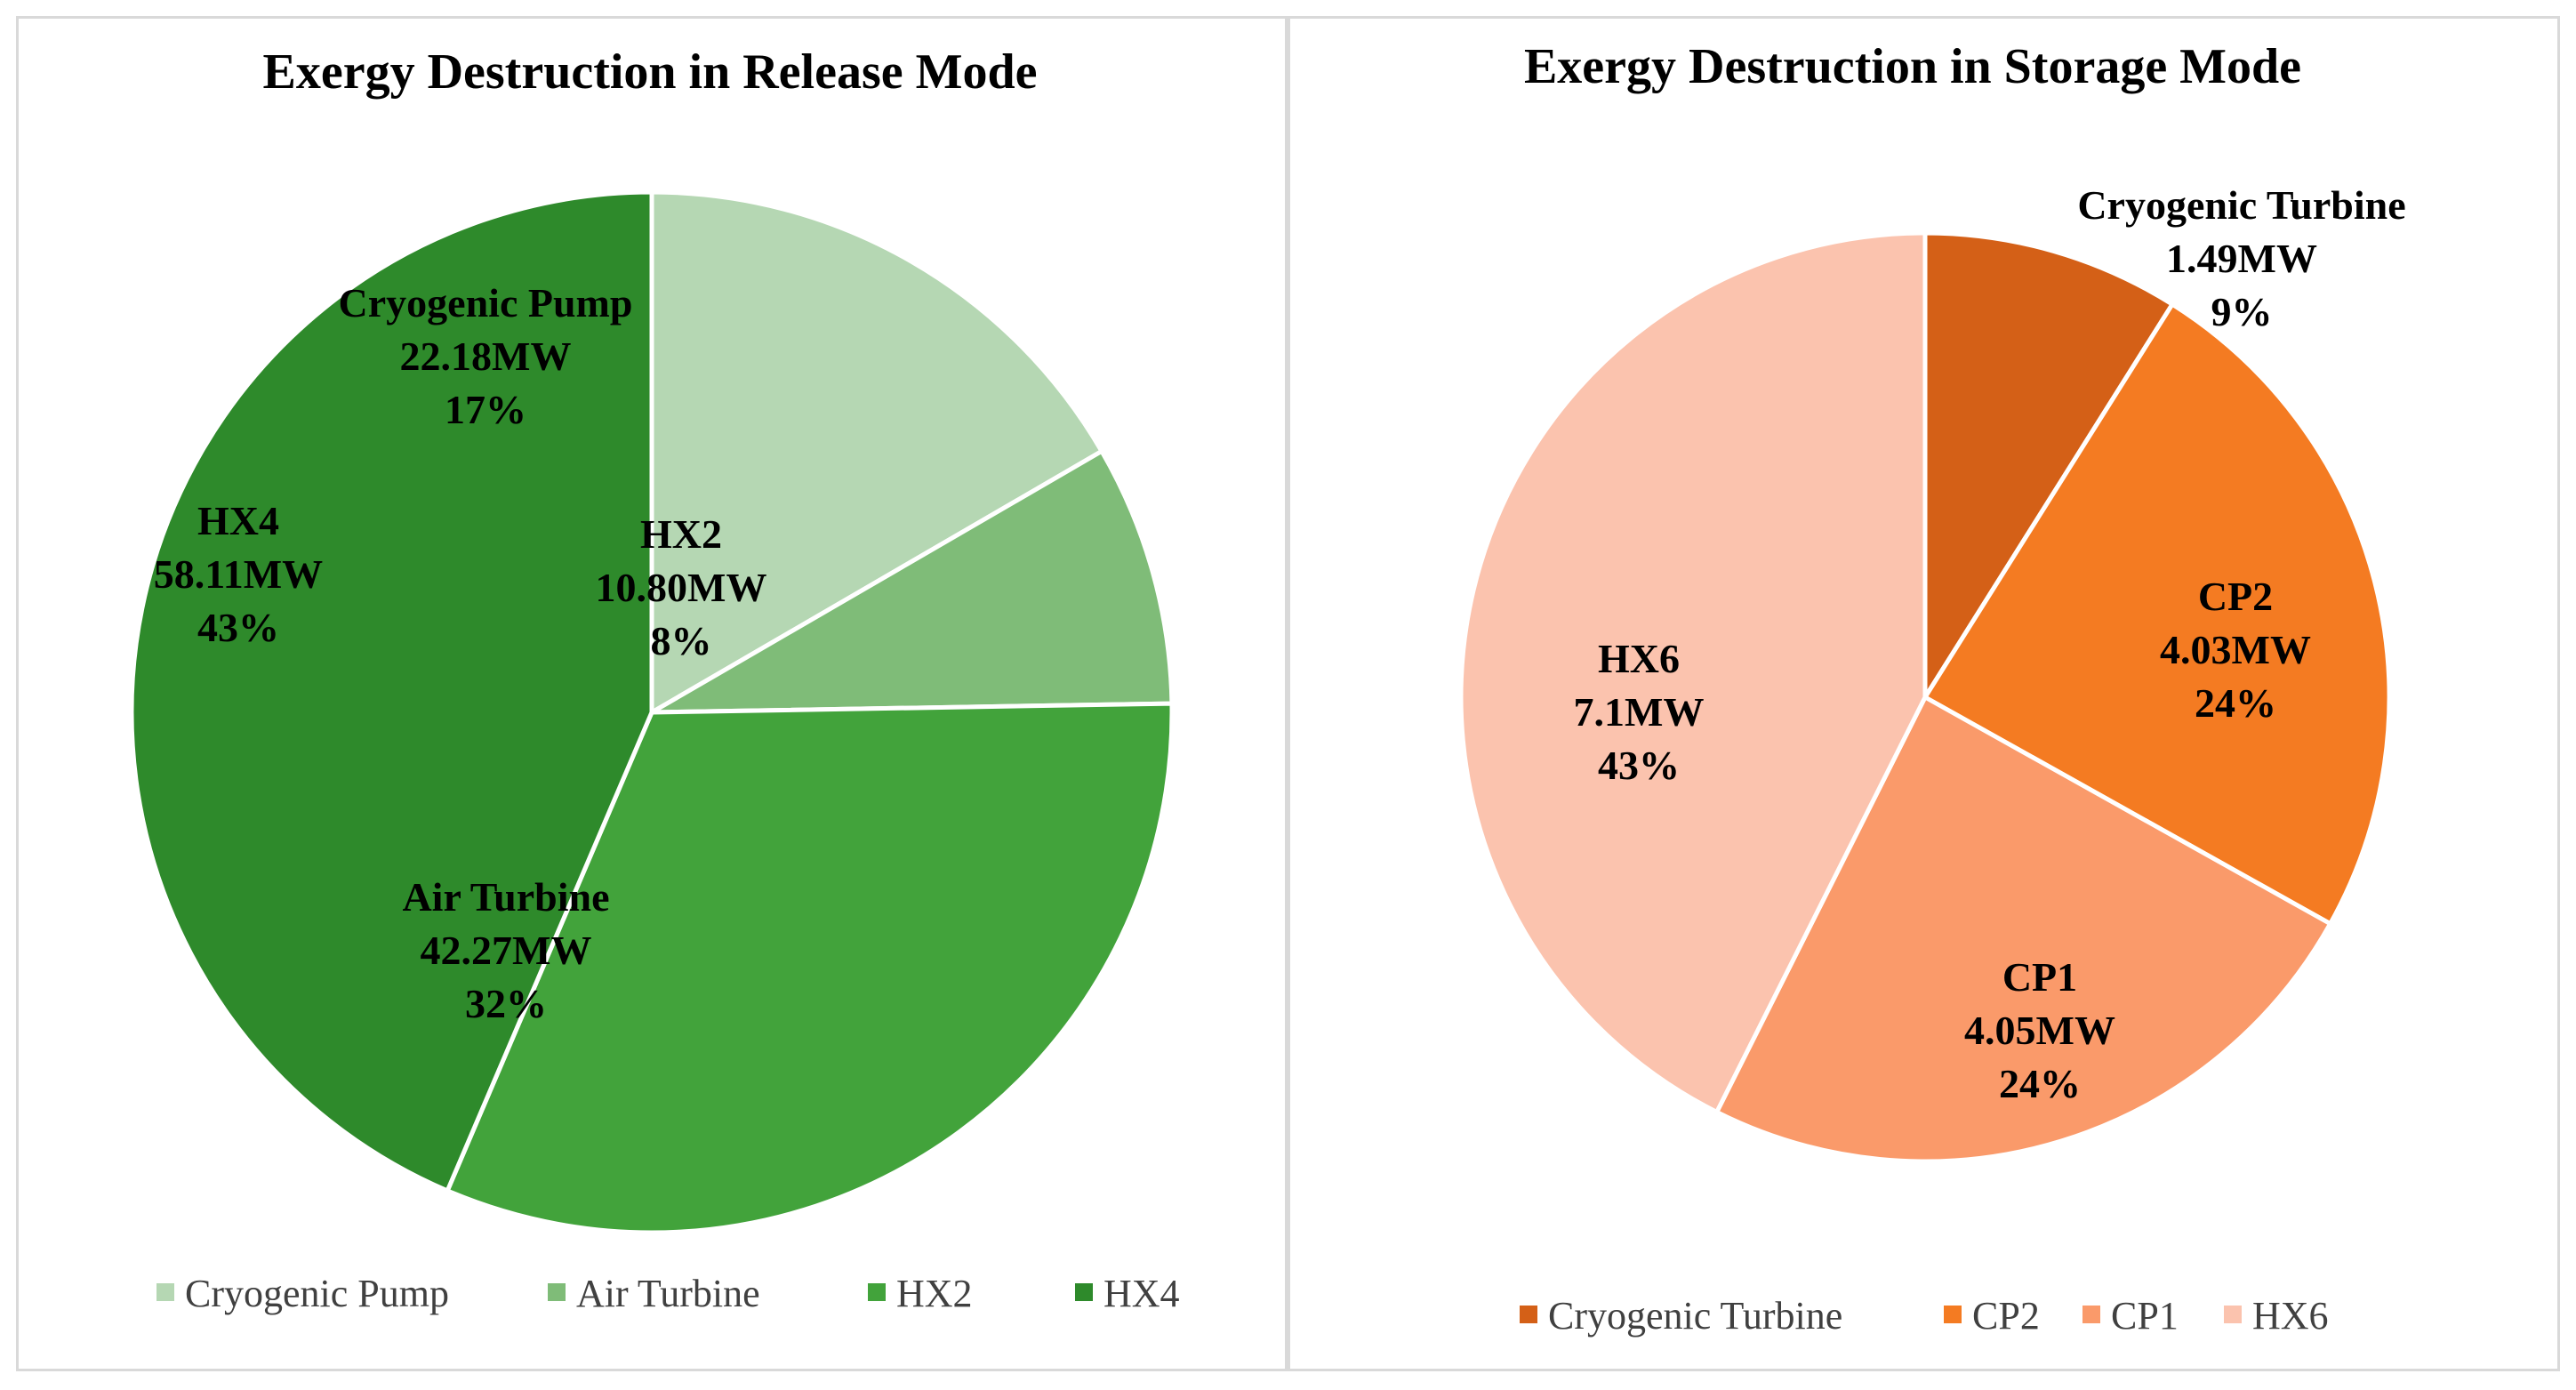  What do you see at coordinates (2233, 1314) in the screenshot?
I see `legend-swatch-hx6` at bounding box center [2233, 1314].